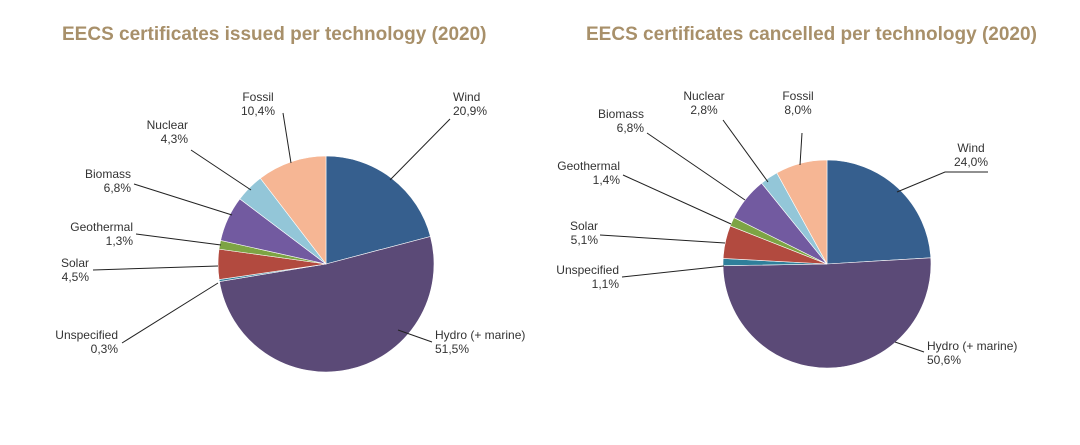 The width and height of the screenshot is (1080, 445). What do you see at coordinates (470, 111) in the screenshot?
I see `slice-value-wind: 20,9%` at bounding box center [470, 111].